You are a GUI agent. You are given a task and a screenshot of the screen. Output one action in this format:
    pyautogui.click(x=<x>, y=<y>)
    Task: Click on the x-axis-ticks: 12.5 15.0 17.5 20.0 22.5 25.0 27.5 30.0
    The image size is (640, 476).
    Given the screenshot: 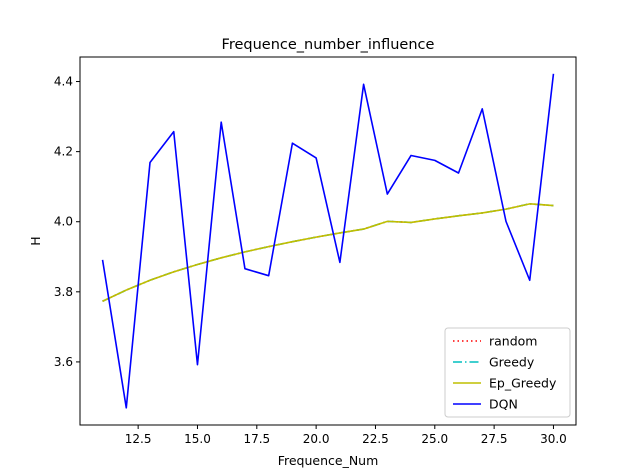 What is the action you would take?
    pyautogui.click(x=346, y=435)
    